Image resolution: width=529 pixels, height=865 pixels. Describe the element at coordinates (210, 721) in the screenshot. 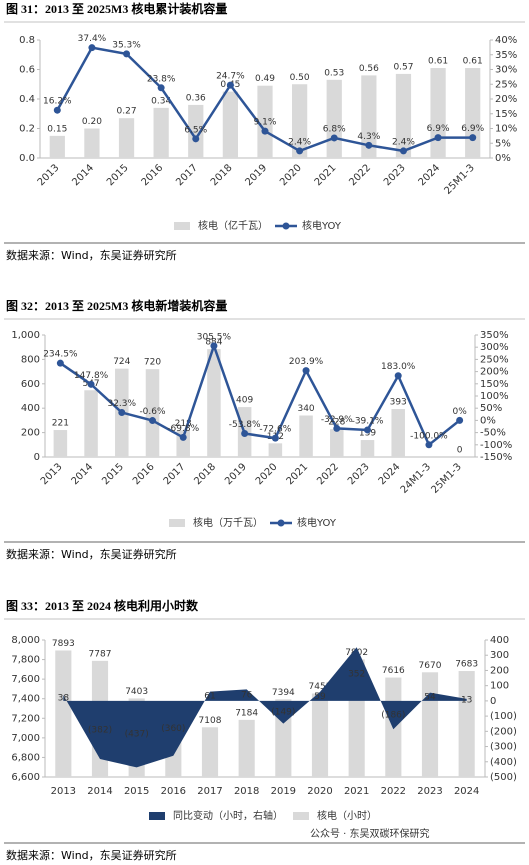

I see `bar-label: 7108` at that location.